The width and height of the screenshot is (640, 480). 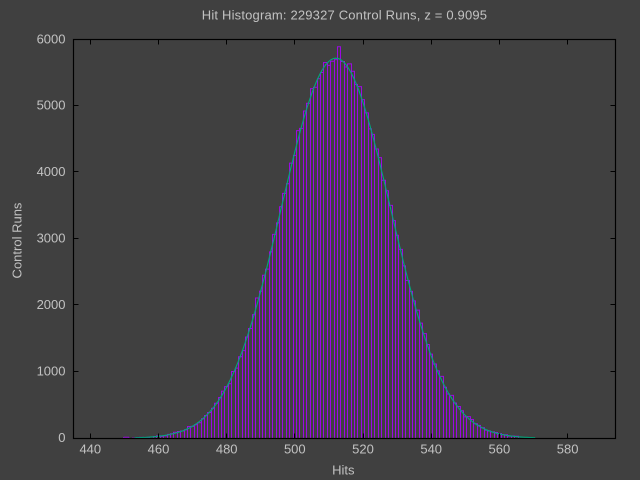 What do you see at coordinates (568, 449) in the screenshot?
I see `svg-text: 580` at bounding box center [568, 449].